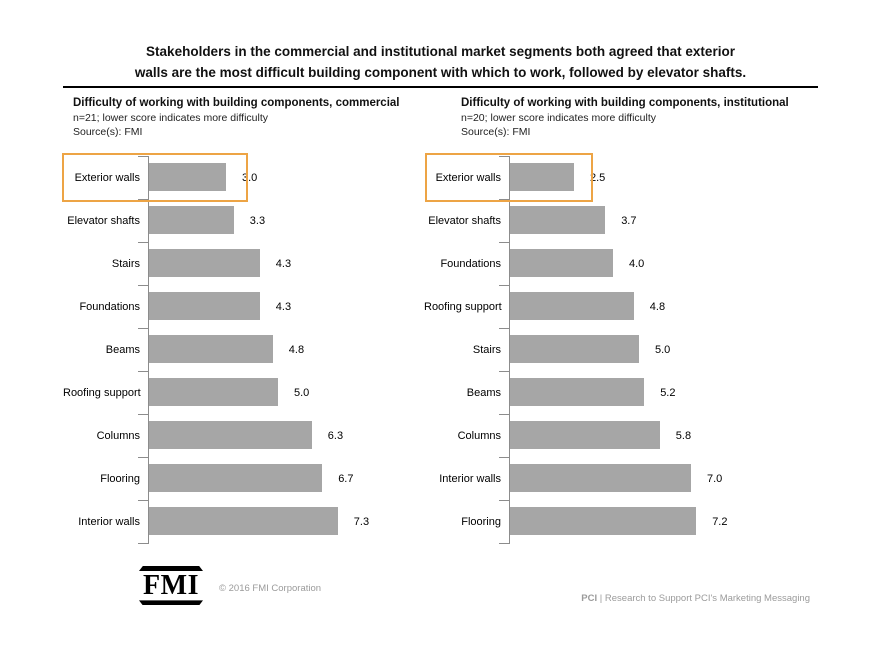 Image resolution: width=881 pixels, height=672 pixels. Describe the element at coordinates (286, 177) in the screenshot. I see `bar-track: 3.0` at that location.